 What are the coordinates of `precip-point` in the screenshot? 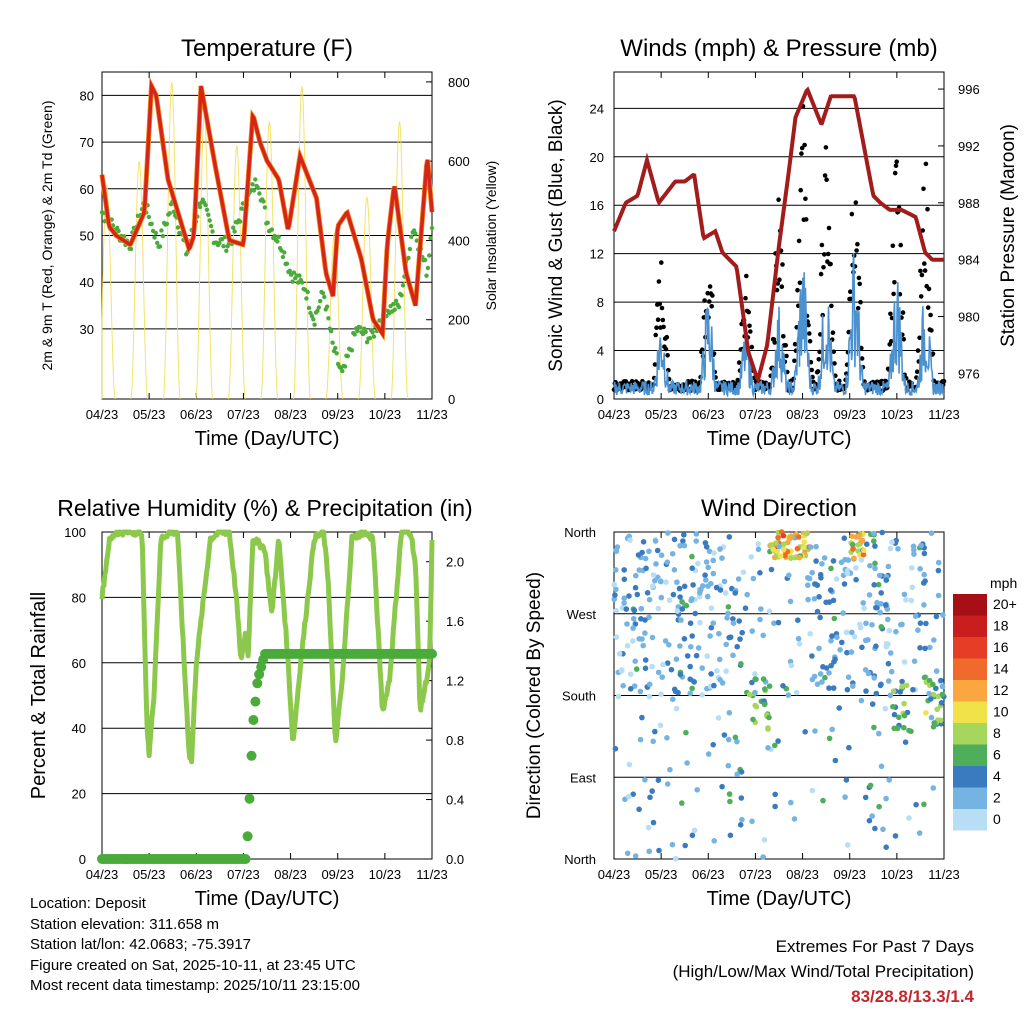 It's located at (255, 701).